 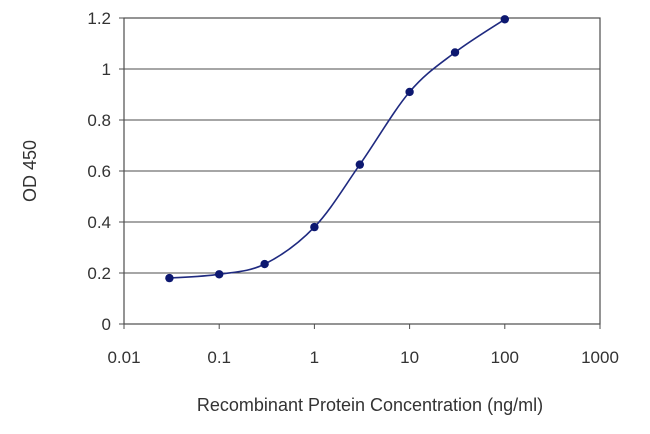 What do you see at coordinates (123, 357) in the screenshot?
I see `x-tick-label: 0.01` at bounding box center [123, 357].